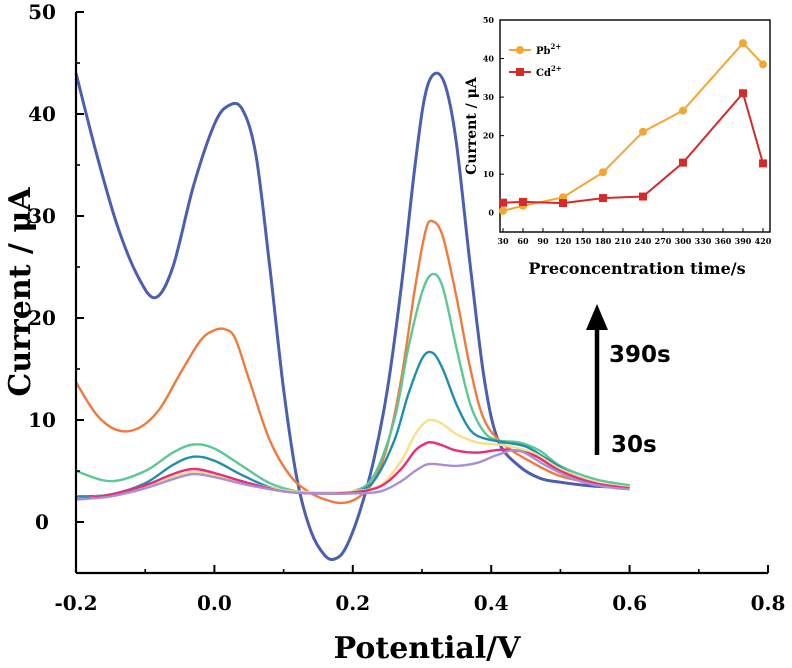 Image resolution: width=792 pixels, height=668 pixels. I want to click on inset-series-line-Pb, so click(633, 126).